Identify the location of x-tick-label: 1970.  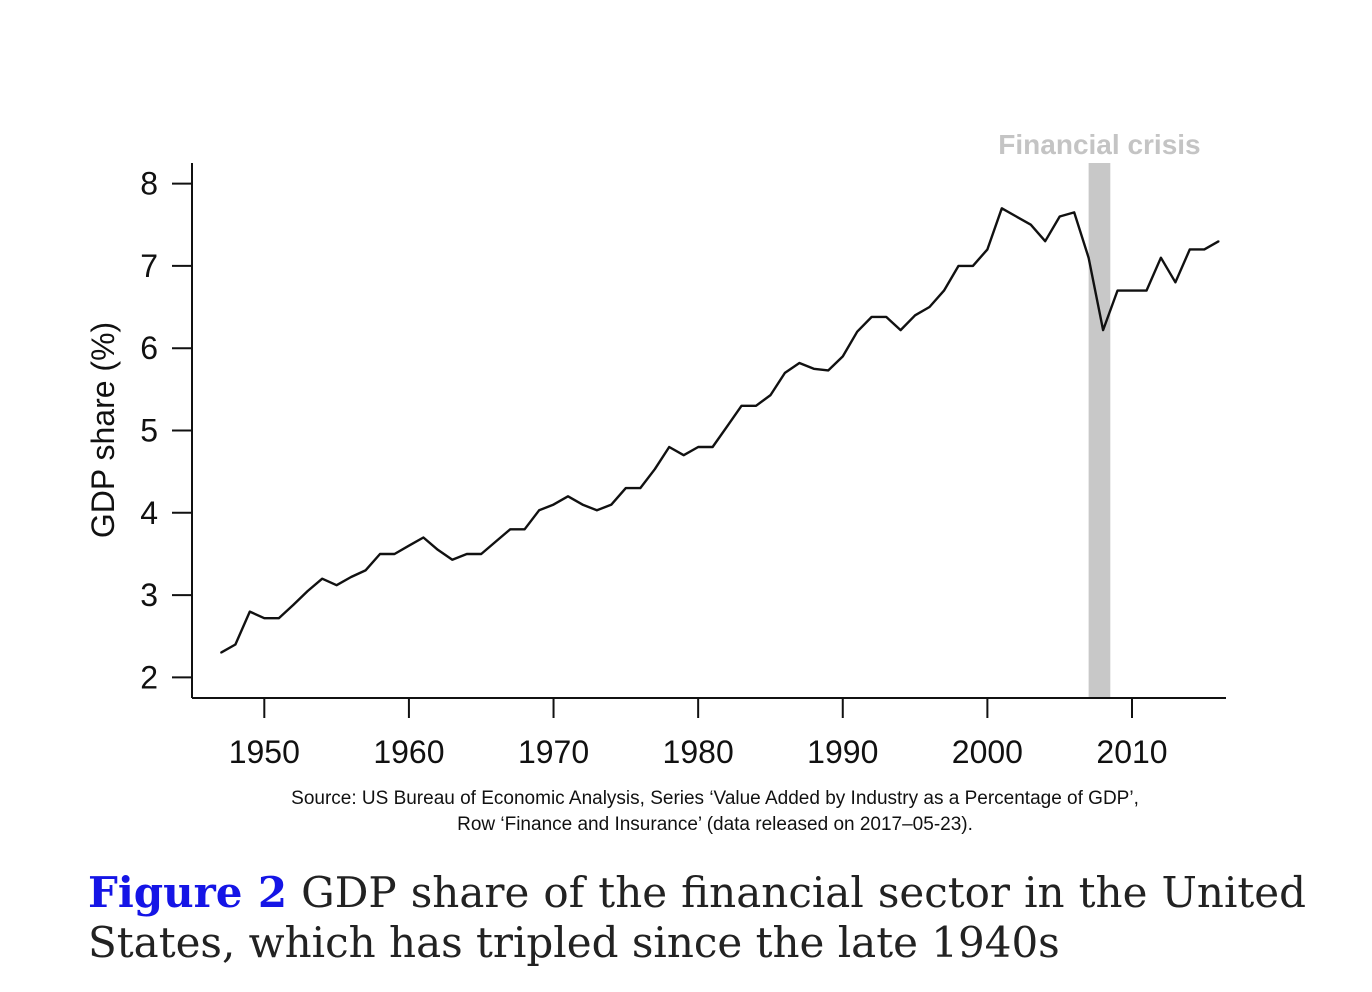
(553, 752).